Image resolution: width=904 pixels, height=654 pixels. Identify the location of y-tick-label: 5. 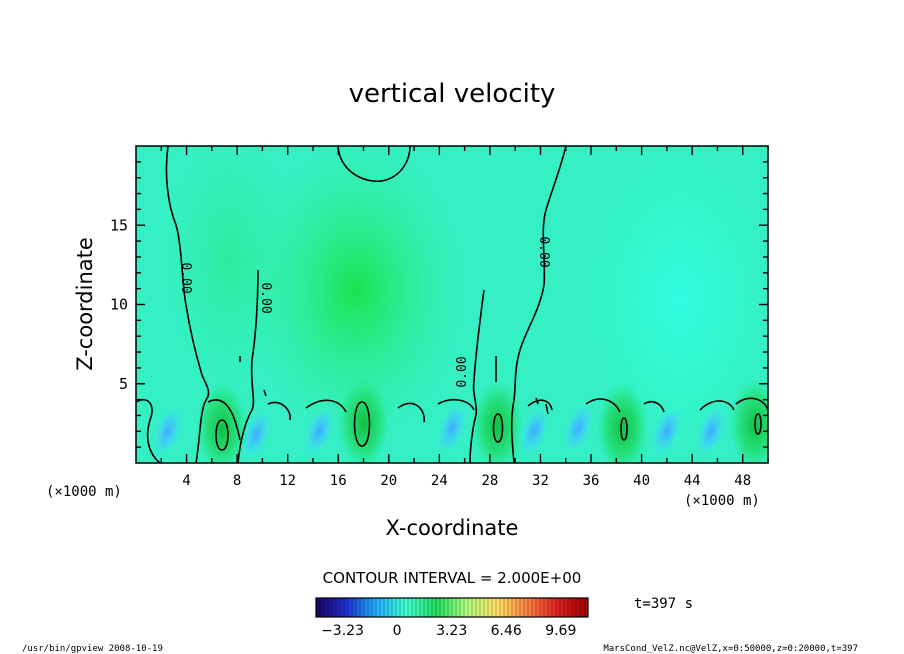
(123, 384).